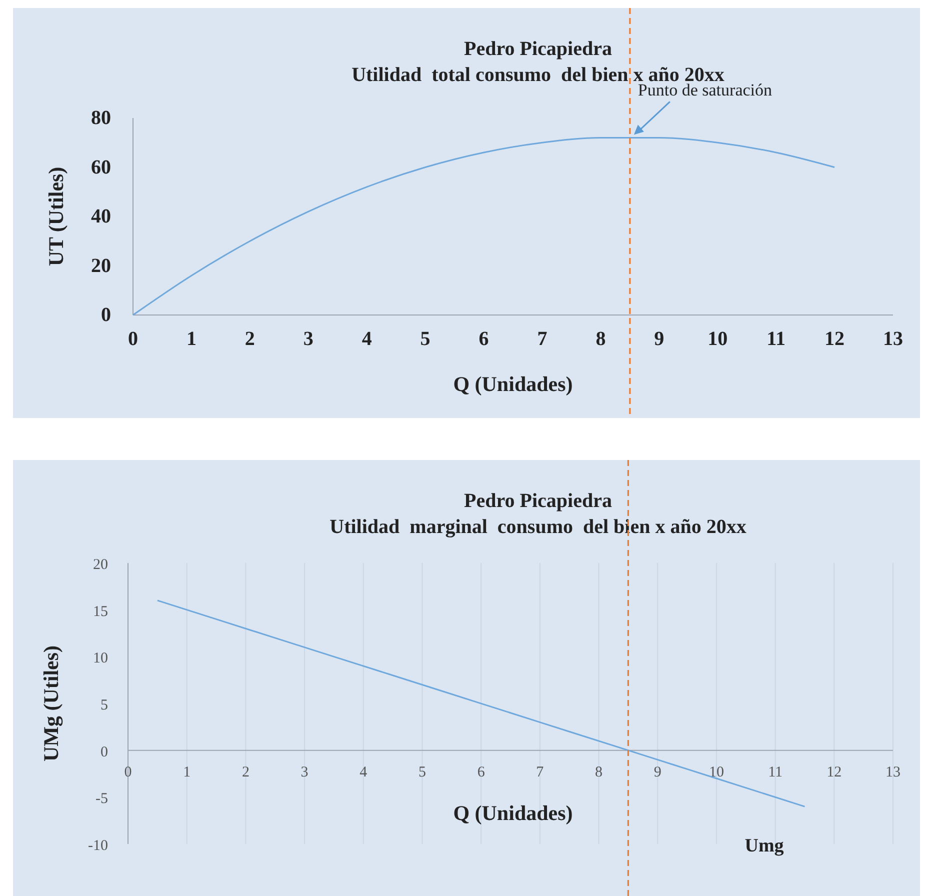 This screenshot has height=896, width=927. Describe the element at coordinates (101, 217) in the screenshot. I see `y-tick-label: 40` at that location.